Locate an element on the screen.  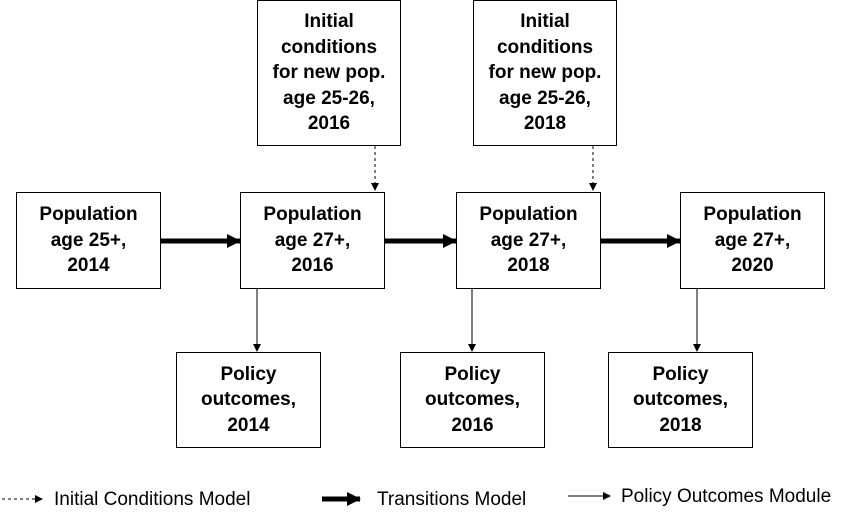
population-label: Population age 27+, 2018 is located at coordinates (528, 240).